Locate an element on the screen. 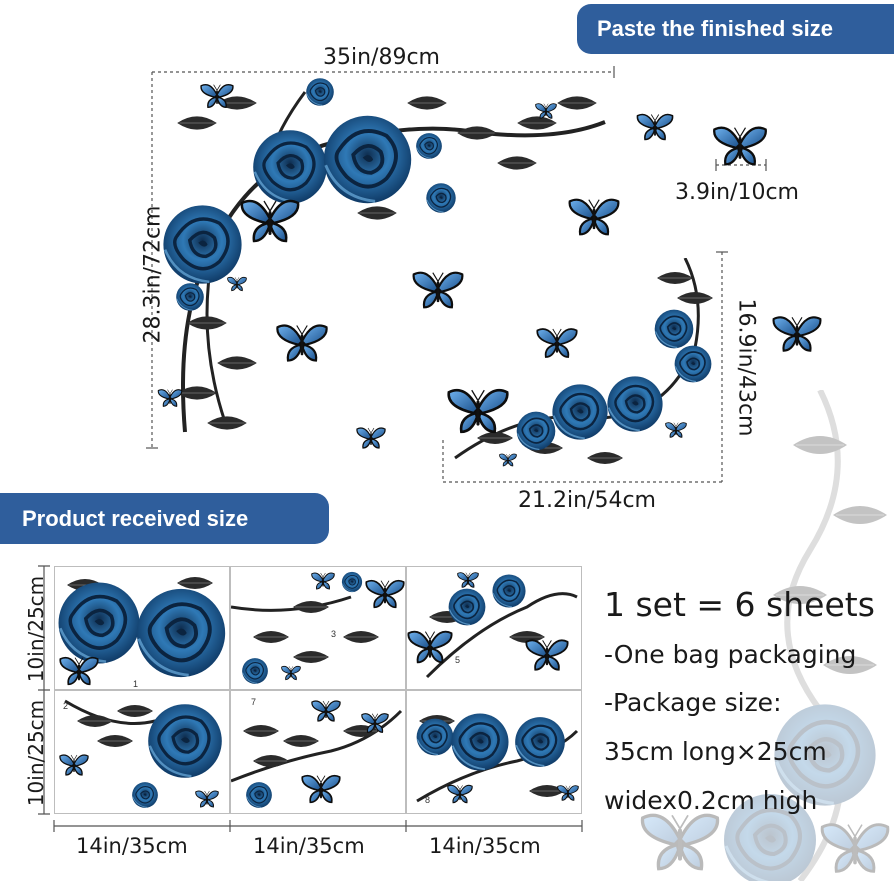 The width and height of the screenshot is (894, 881). sheet-2: 2 is located at coordinates (142, 752).